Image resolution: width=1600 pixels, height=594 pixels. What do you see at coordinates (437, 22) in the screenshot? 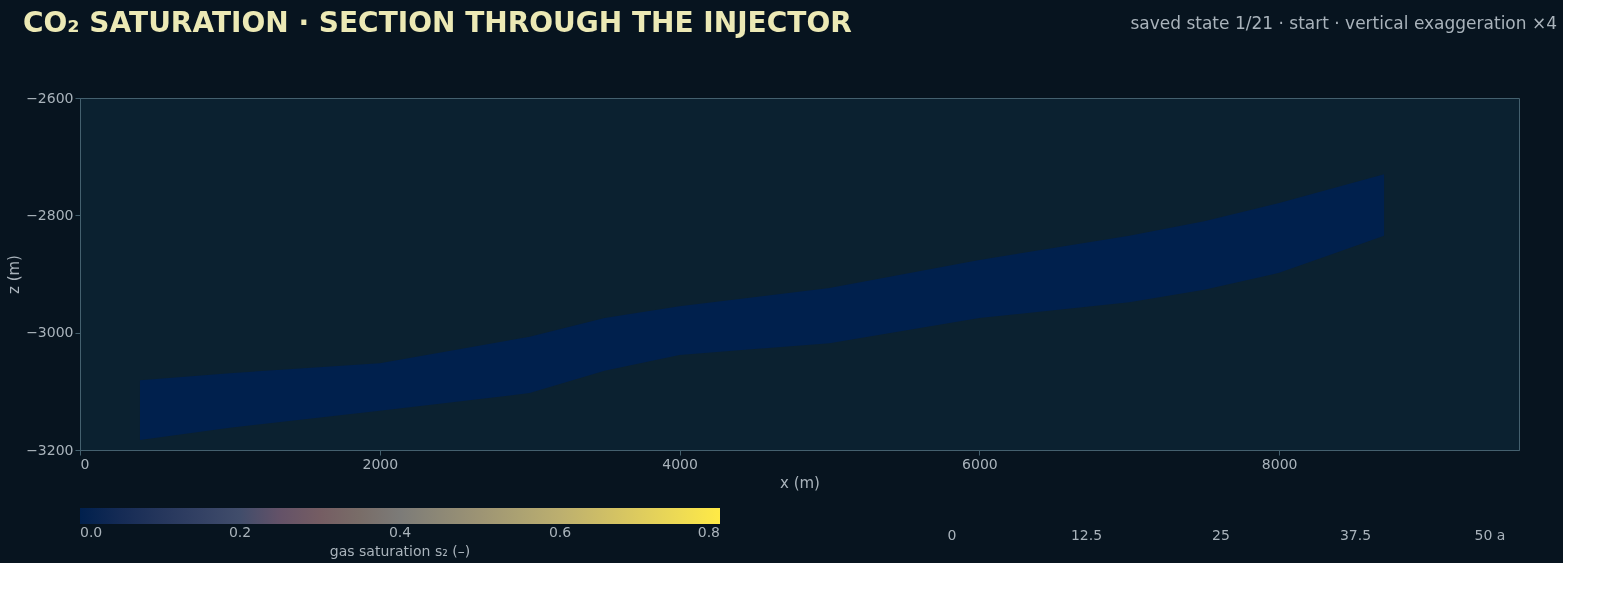
I see `chart-title: CO₂ SATURATION · SECTION THROUGH THE INJECTOR` at bounding box center [437, 22].